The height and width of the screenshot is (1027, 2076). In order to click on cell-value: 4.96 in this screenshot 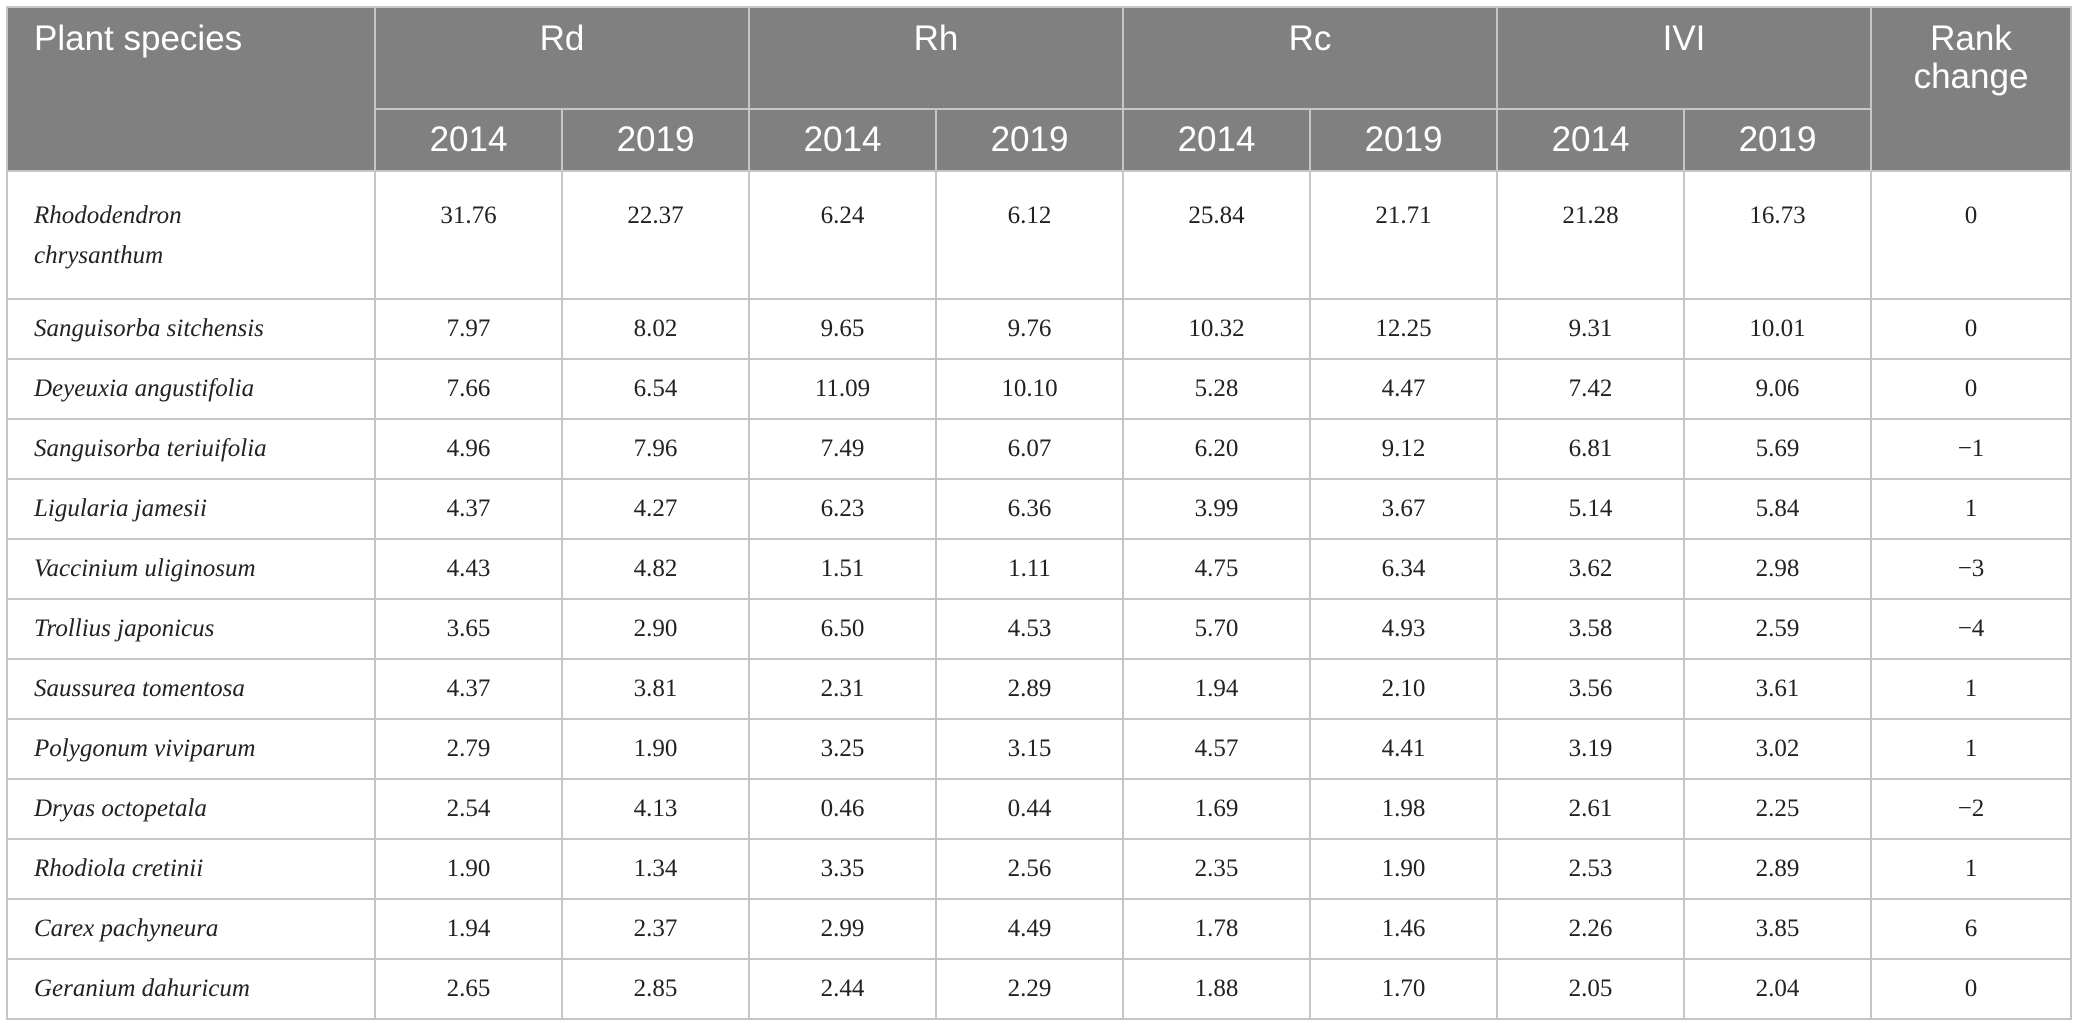, I will do `click(468, 449)`.